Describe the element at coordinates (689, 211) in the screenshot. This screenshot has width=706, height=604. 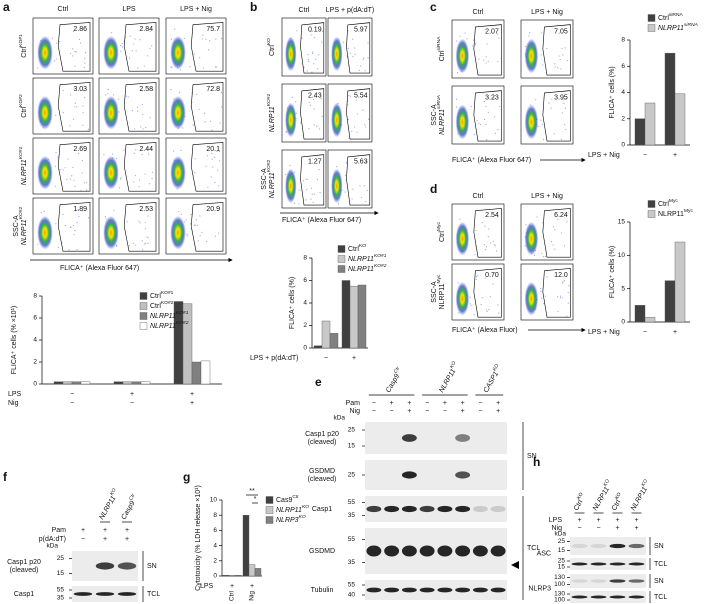
I see `legend-label-sup: Myc` at that location.